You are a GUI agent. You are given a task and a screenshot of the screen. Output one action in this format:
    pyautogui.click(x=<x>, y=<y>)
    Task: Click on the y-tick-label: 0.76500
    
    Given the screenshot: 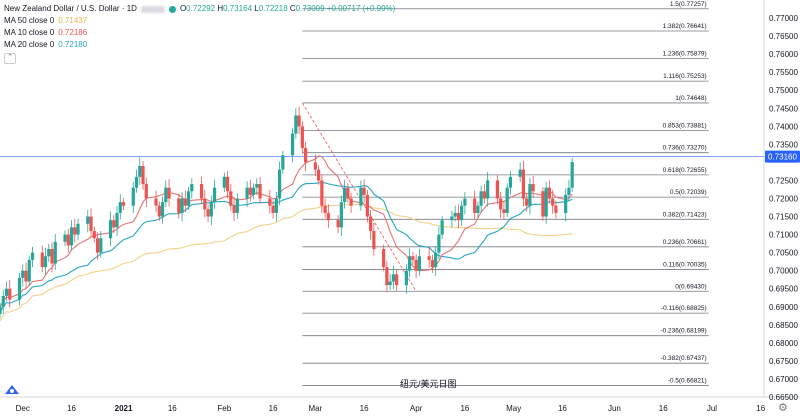 What is the action you would take?
    pyautogui.click(x=783, y=36)
    